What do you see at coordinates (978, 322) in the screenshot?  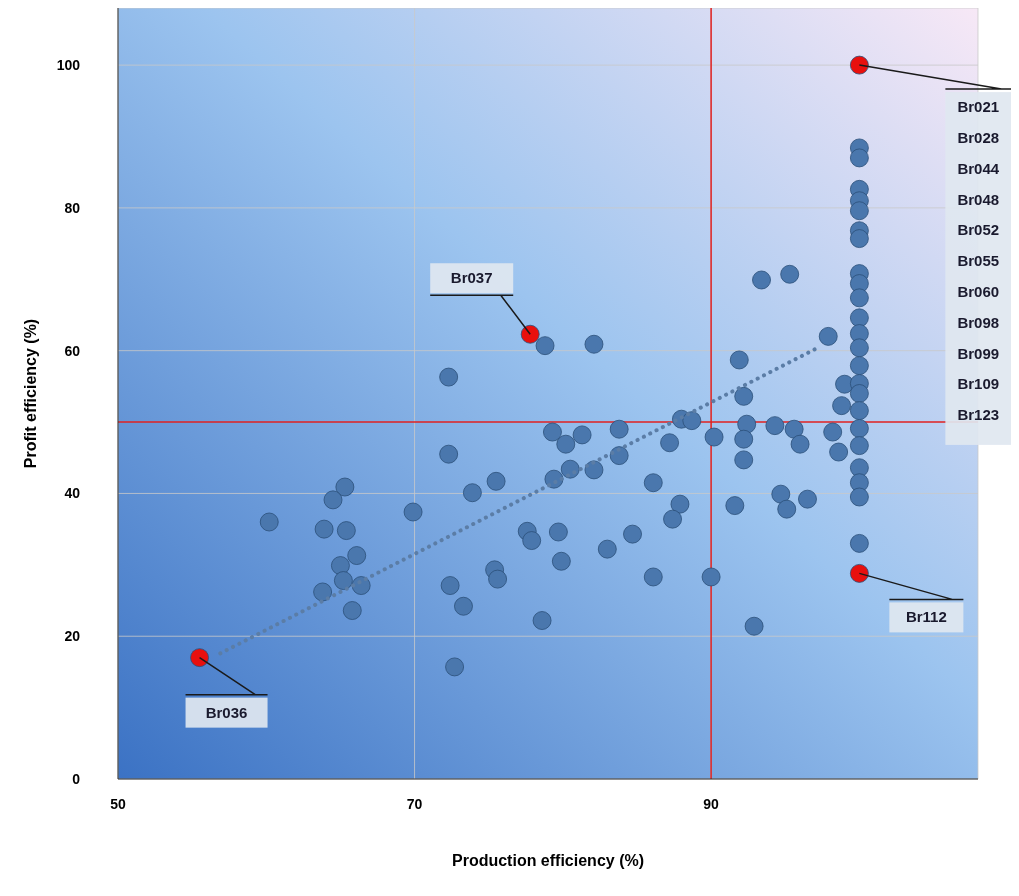 I see `annotation: Br098` at bounding box center [978, 322].